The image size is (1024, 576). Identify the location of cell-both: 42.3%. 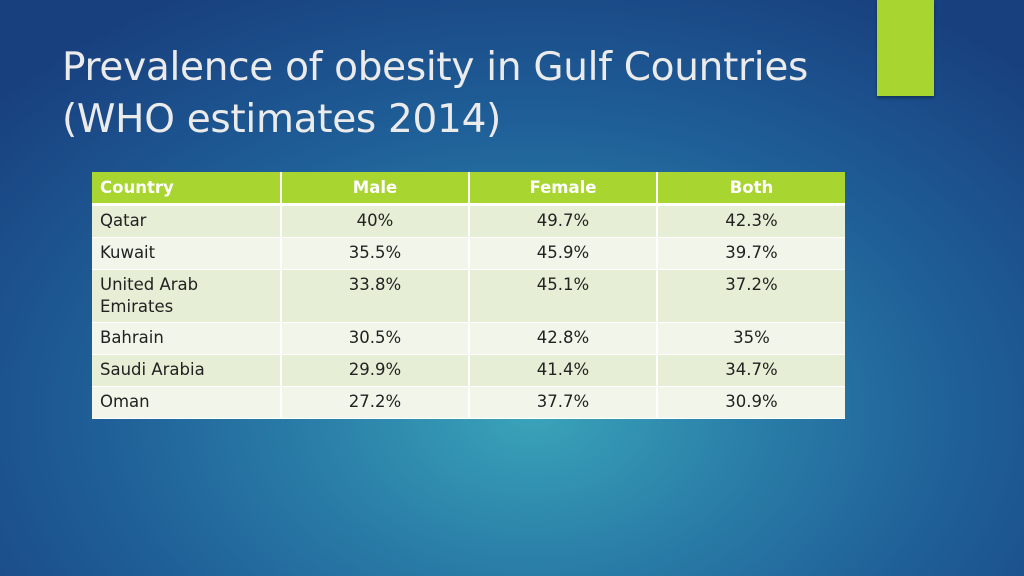
(751, 221).